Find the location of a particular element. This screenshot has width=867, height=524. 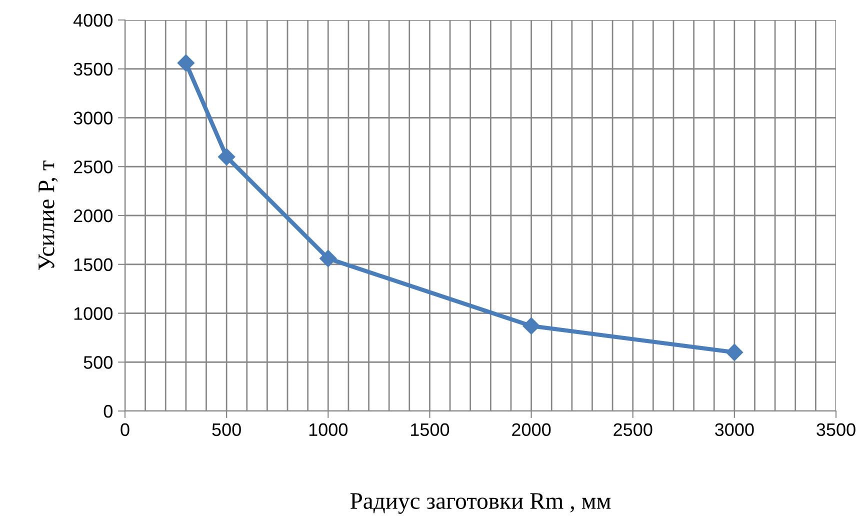

y-tick-label: 4000 is located at coordinates (92, 20).